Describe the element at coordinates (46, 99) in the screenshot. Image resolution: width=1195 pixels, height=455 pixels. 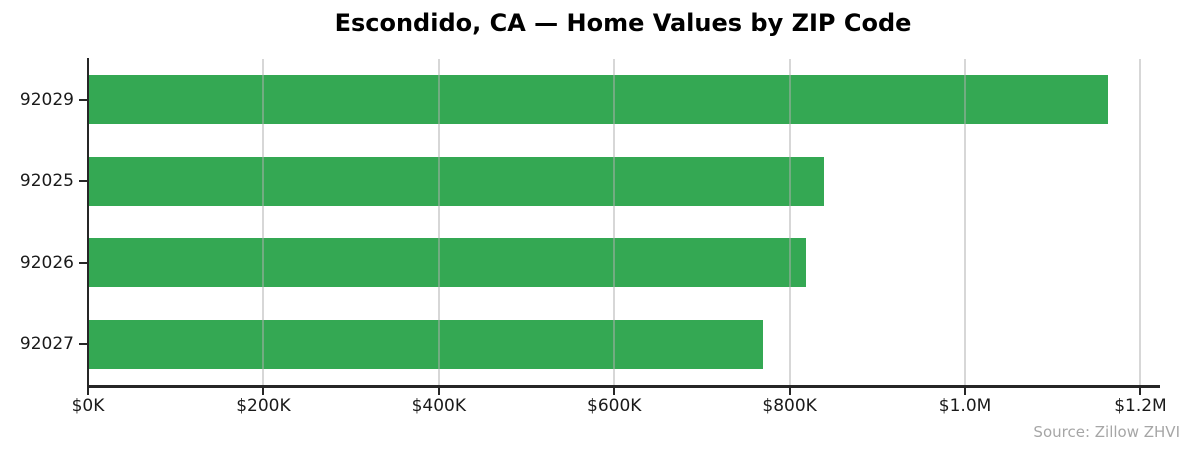
I see `y-tick-label-92029: 92029` at that location.